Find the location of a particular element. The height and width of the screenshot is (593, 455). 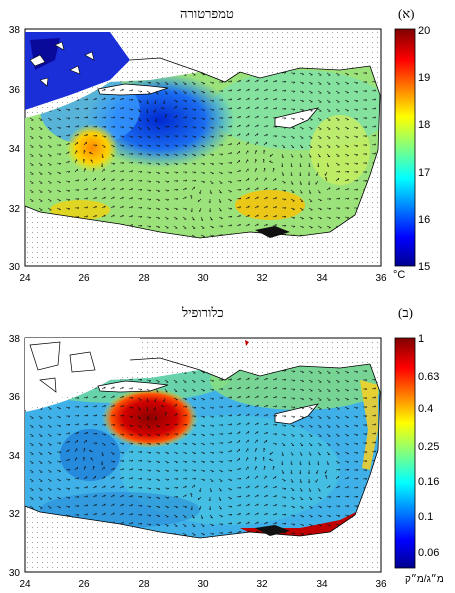

aegean-islands-b is located at coordinates (62, 367).